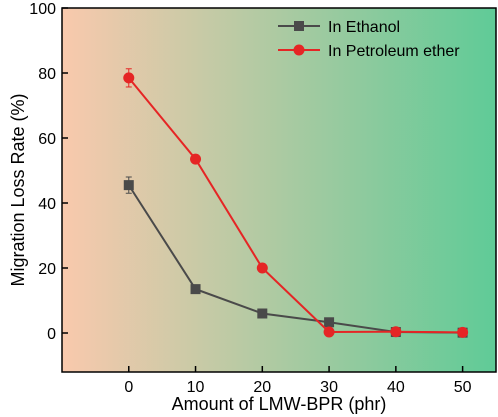  What do you see at coordinates (394, 51) in the screenshot?
I see `legend-label: In Petroleum ether` at bounding box center [394, 51].